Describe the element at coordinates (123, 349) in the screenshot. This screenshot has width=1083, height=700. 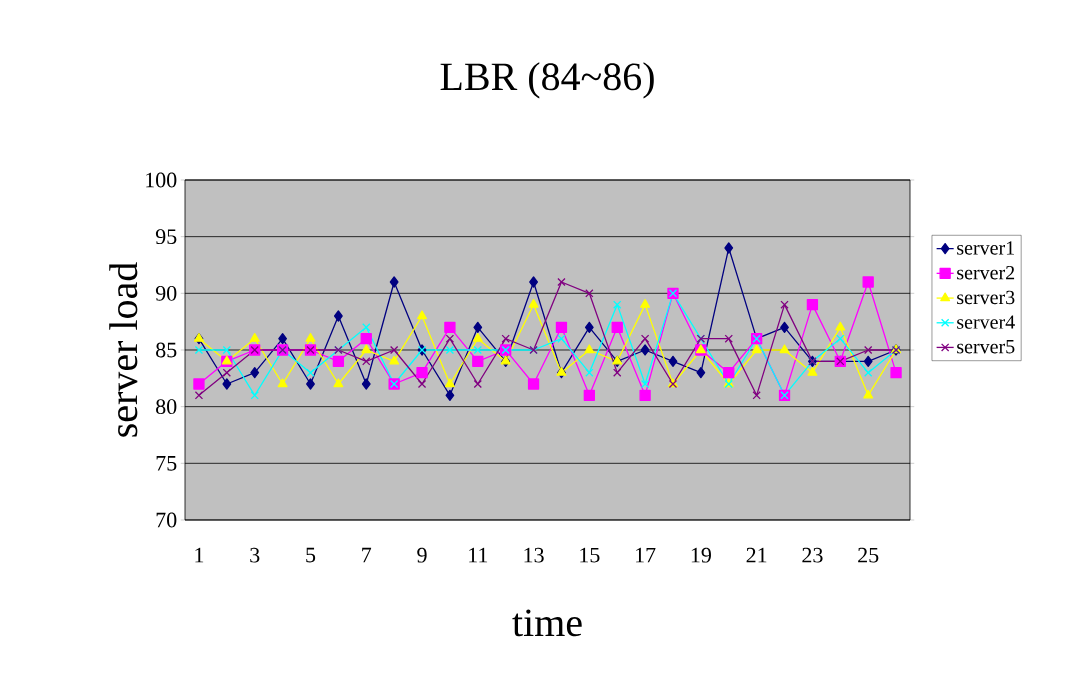
I see `y-axis-title: server load` at that location.